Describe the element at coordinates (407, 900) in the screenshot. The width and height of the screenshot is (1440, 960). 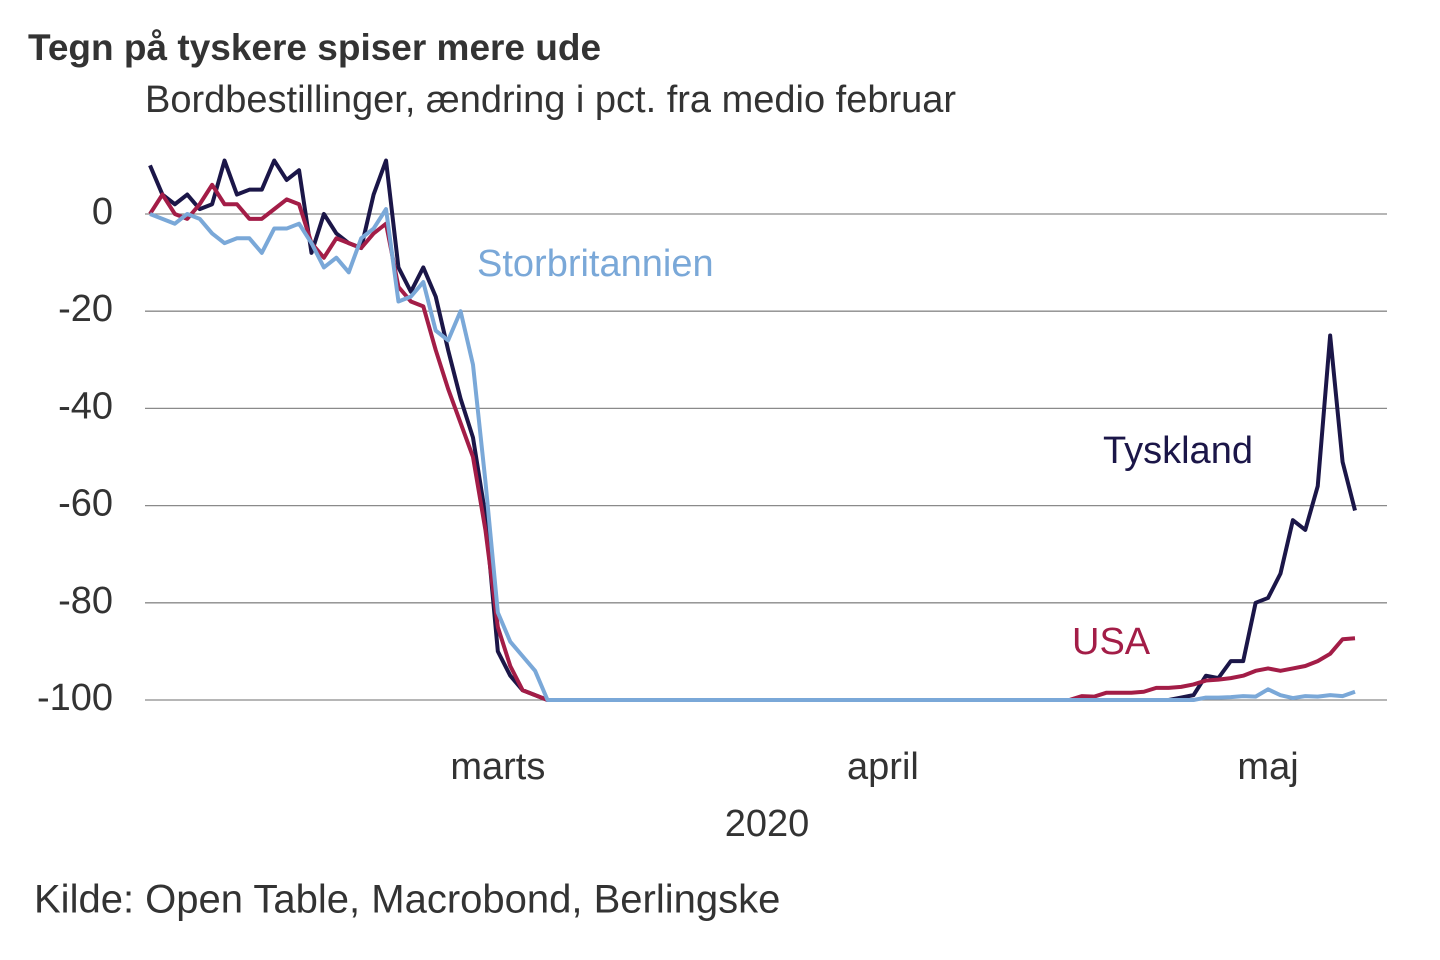
I see `source-note: Kilde: Open Table, Macrobond, Berlingske` at that location.